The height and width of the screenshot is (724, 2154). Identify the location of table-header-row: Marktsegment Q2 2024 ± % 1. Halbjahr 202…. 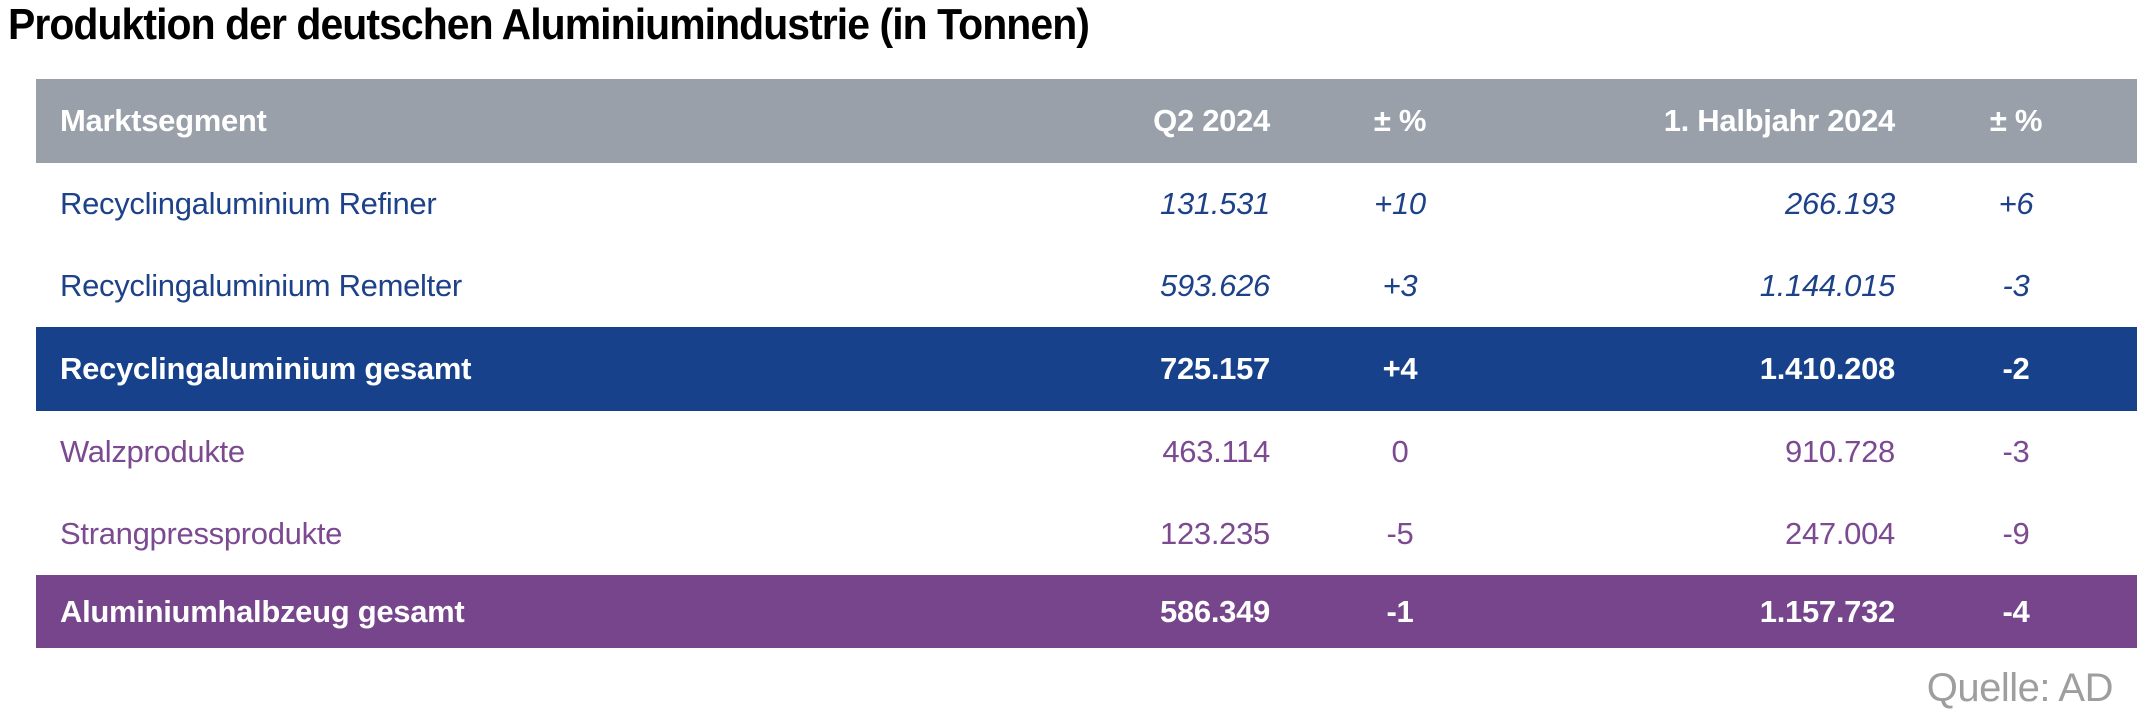
(1086, 121).